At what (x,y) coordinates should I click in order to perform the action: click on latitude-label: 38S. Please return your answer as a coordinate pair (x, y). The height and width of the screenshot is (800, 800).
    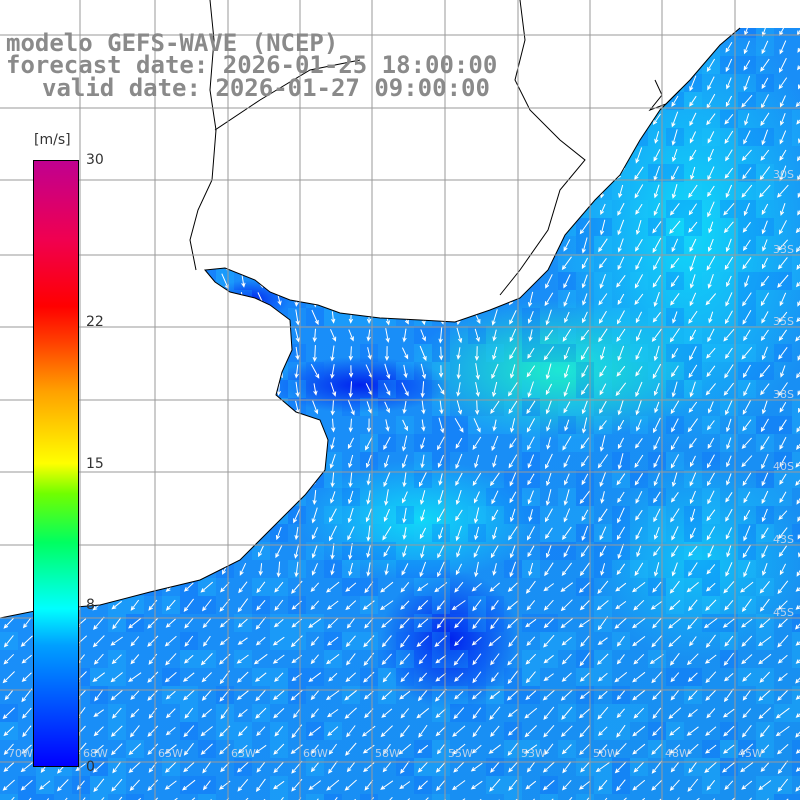
    Looking at the image, I should click on (783, 394).